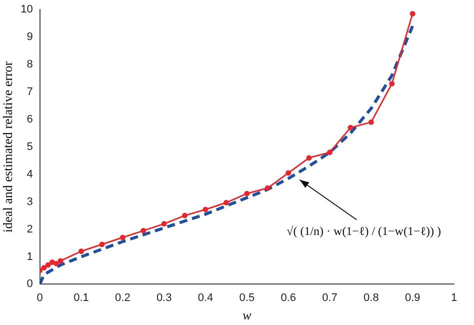 This screenshot has height=325, width=474. Describe the element at coordinates (29, 202) in the screenshot. I see `y-tick-label: 3` at that location.